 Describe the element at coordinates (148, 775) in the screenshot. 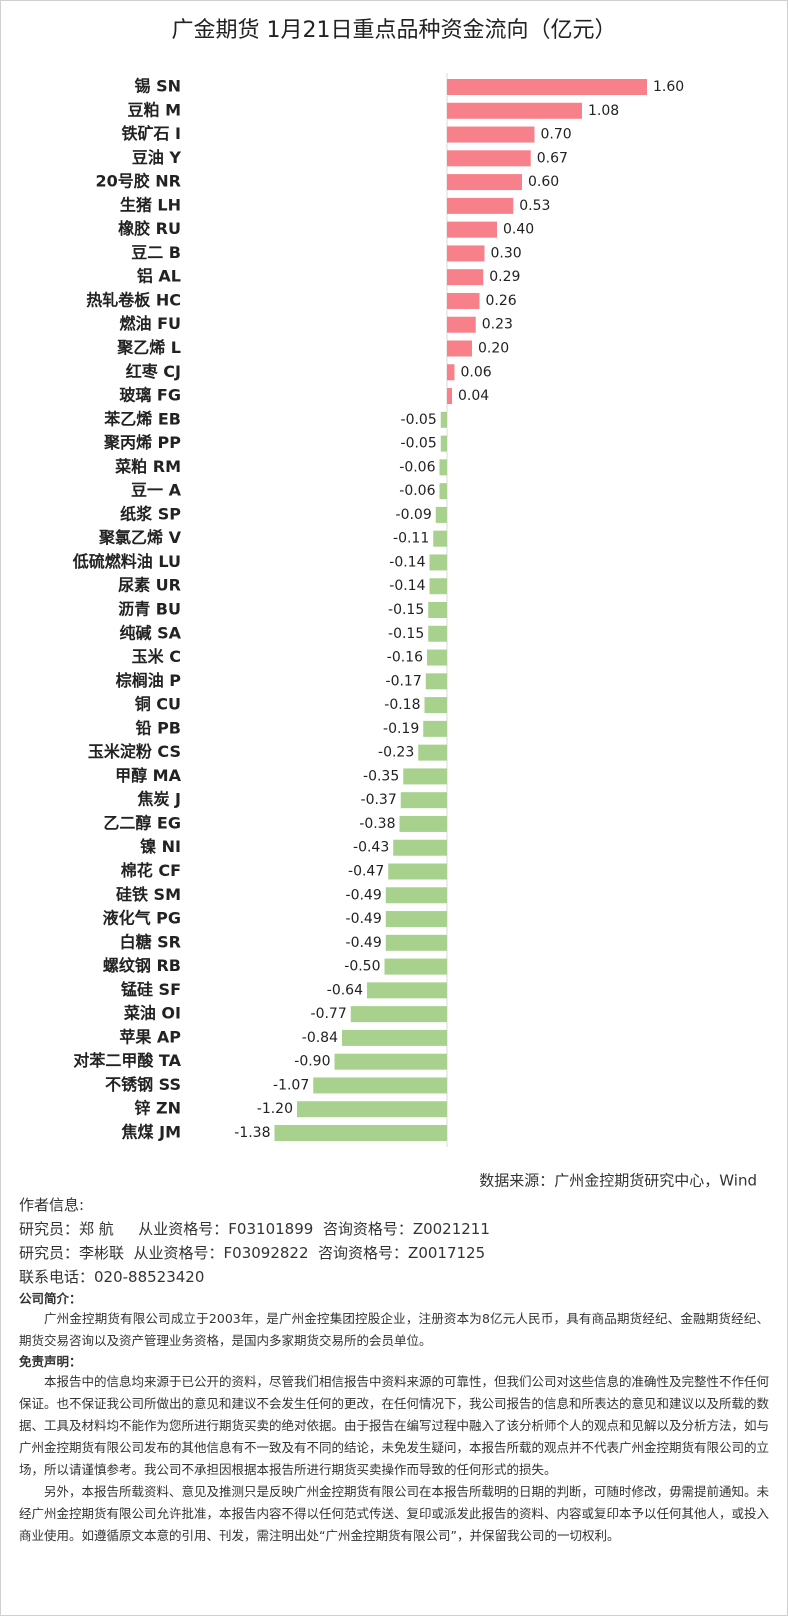

I see `category-label: 甲醇 MA` at that location.